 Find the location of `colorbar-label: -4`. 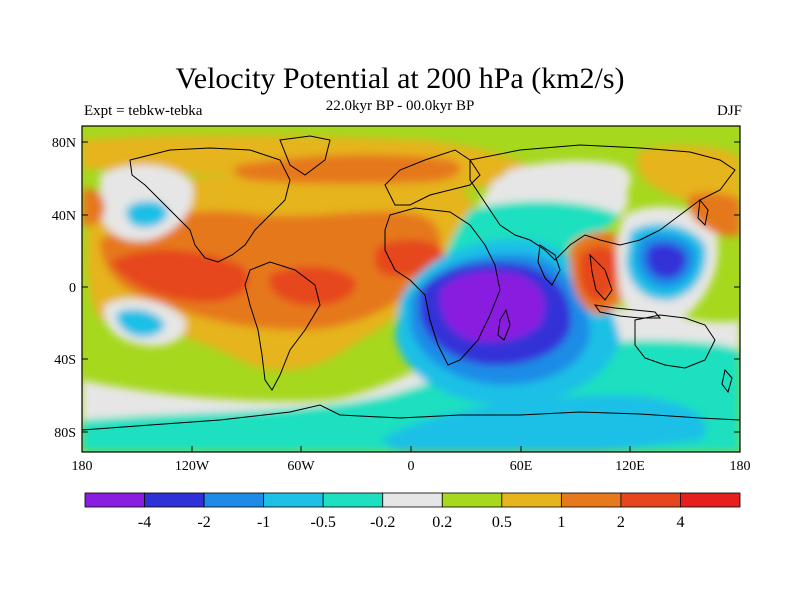

colorbar-label: -4 is located at coordinates (144, 522).